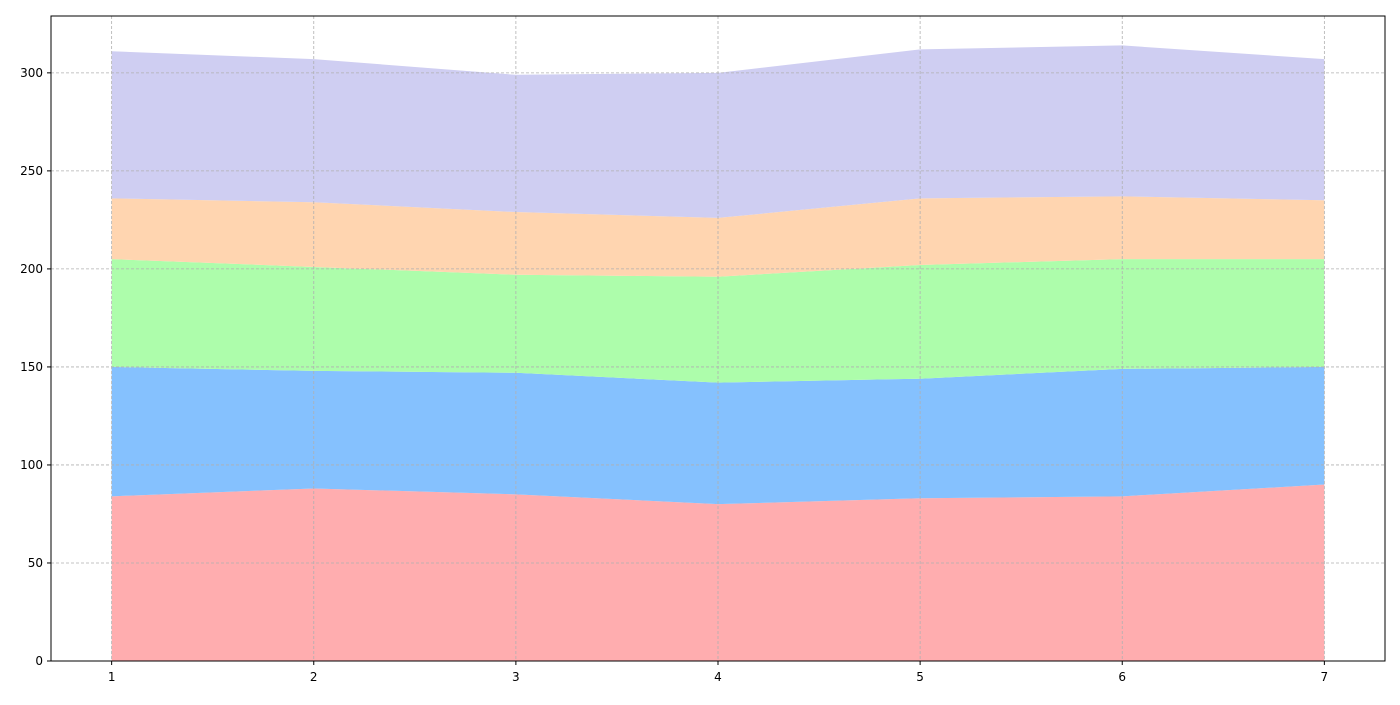 The width and height of the screenshot is (1400, 705). What do you see at coordinates (31, 171) in the screenshot?
I see `y-tick-label: 250` at bounding box center [31, 171].